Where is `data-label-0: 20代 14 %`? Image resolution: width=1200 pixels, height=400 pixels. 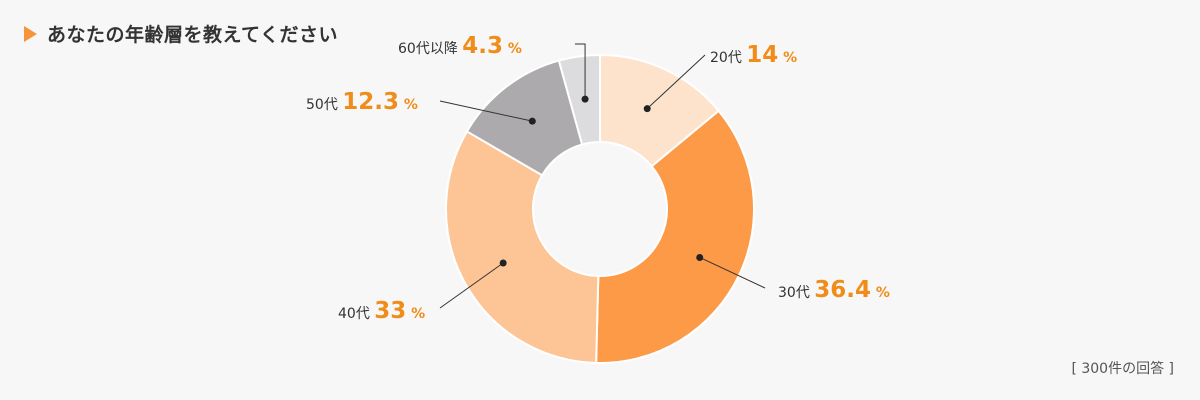
data-label-0: 20代 14 % is located at coordinates (753, 55).